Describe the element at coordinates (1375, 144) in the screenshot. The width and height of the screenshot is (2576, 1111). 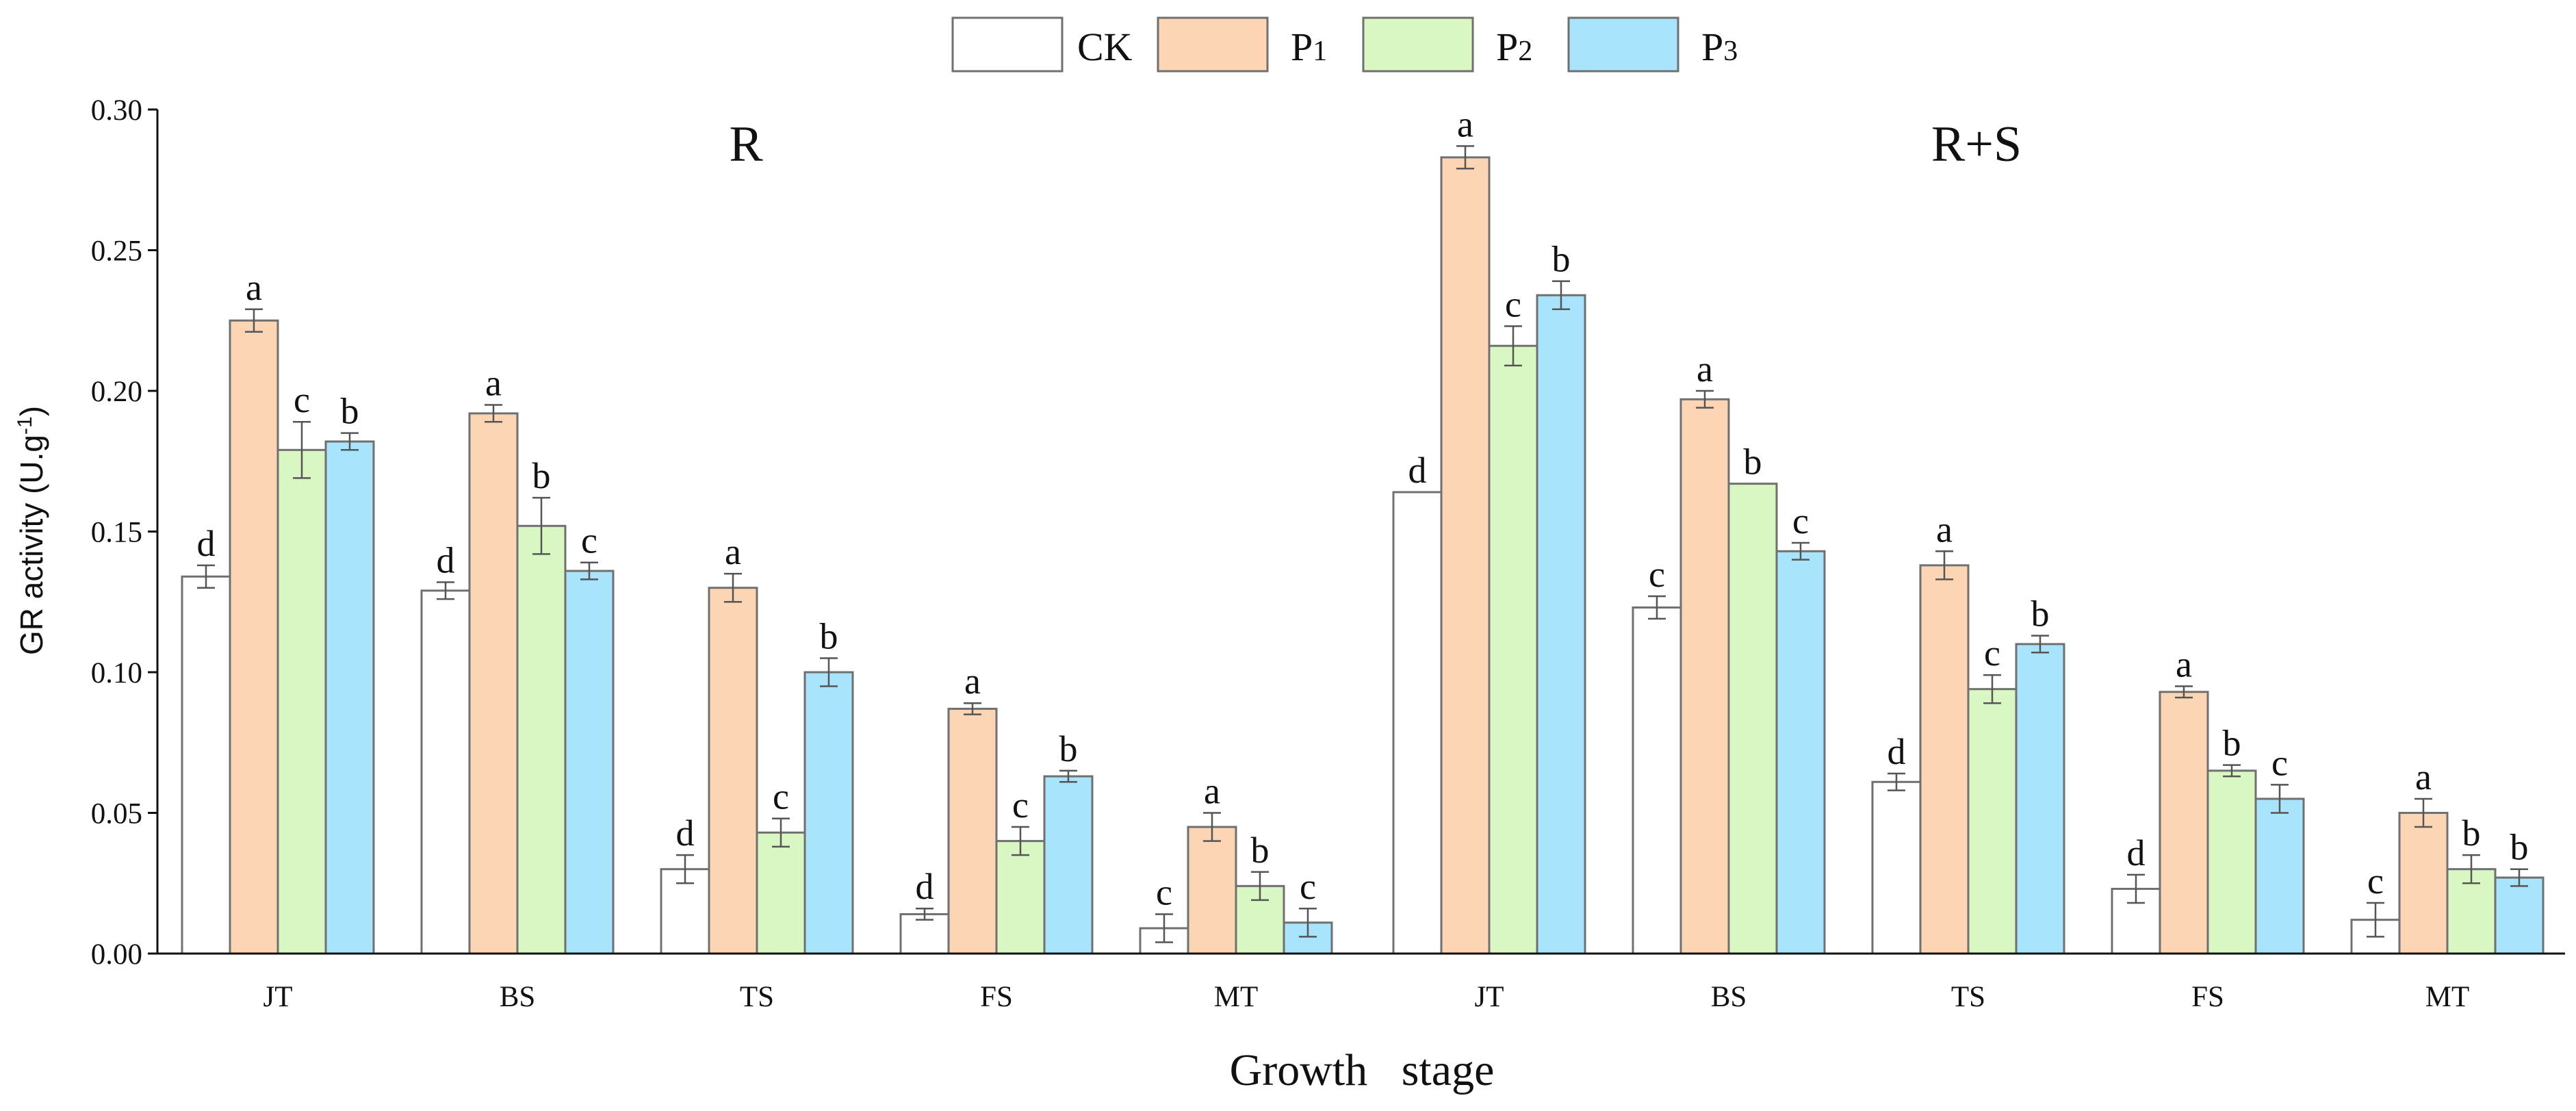
I see `panel-labels: R R+S` at that location.